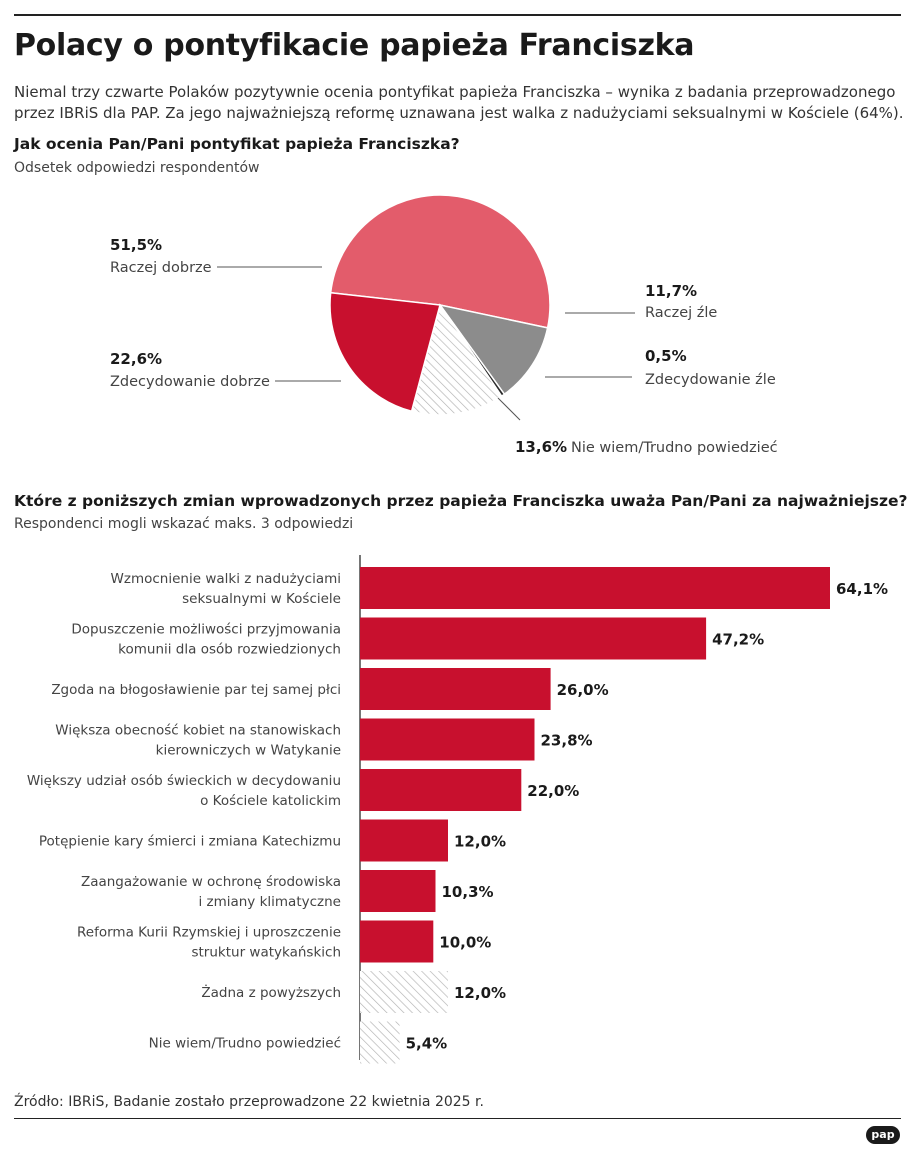  What do you see at coordinates (465, 943) in the screenshot?
I see `bar-value-label: 10,0%` at bounding box center [465, 943].